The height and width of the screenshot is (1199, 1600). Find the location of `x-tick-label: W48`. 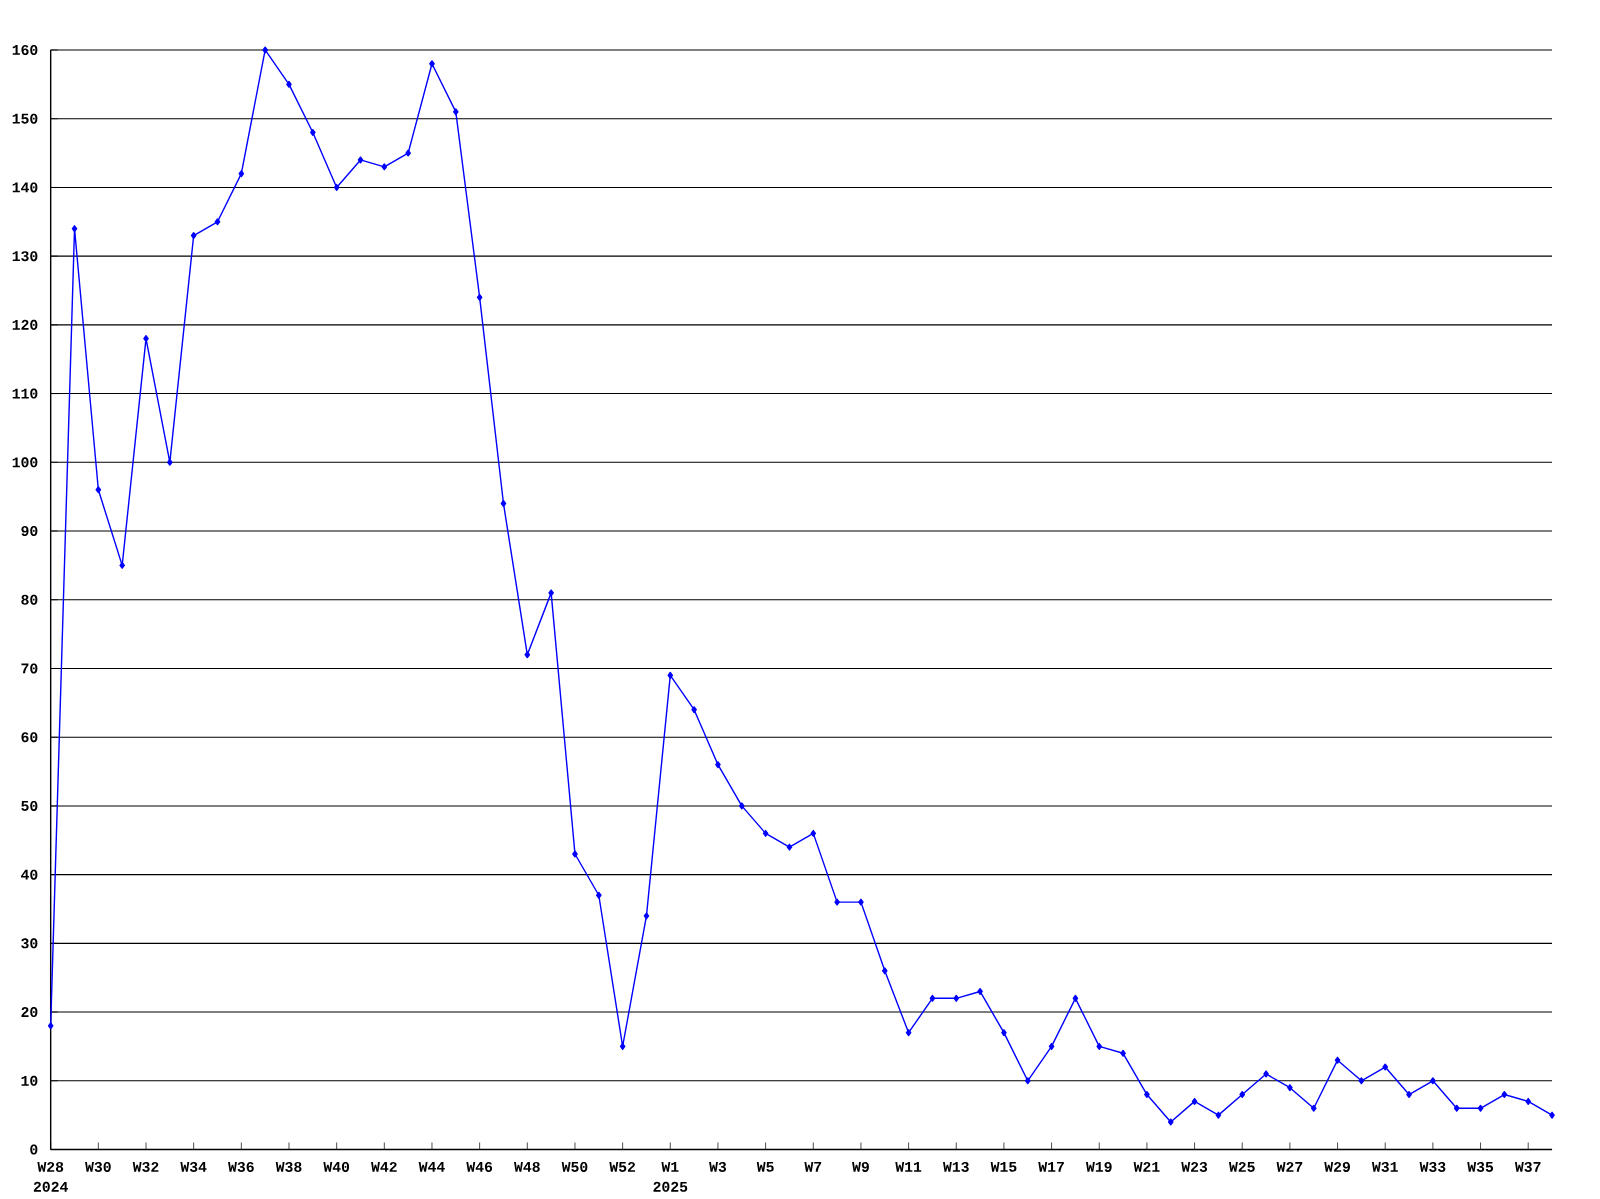

x-tick-label: W48 is located at coordinates (527, 1166).